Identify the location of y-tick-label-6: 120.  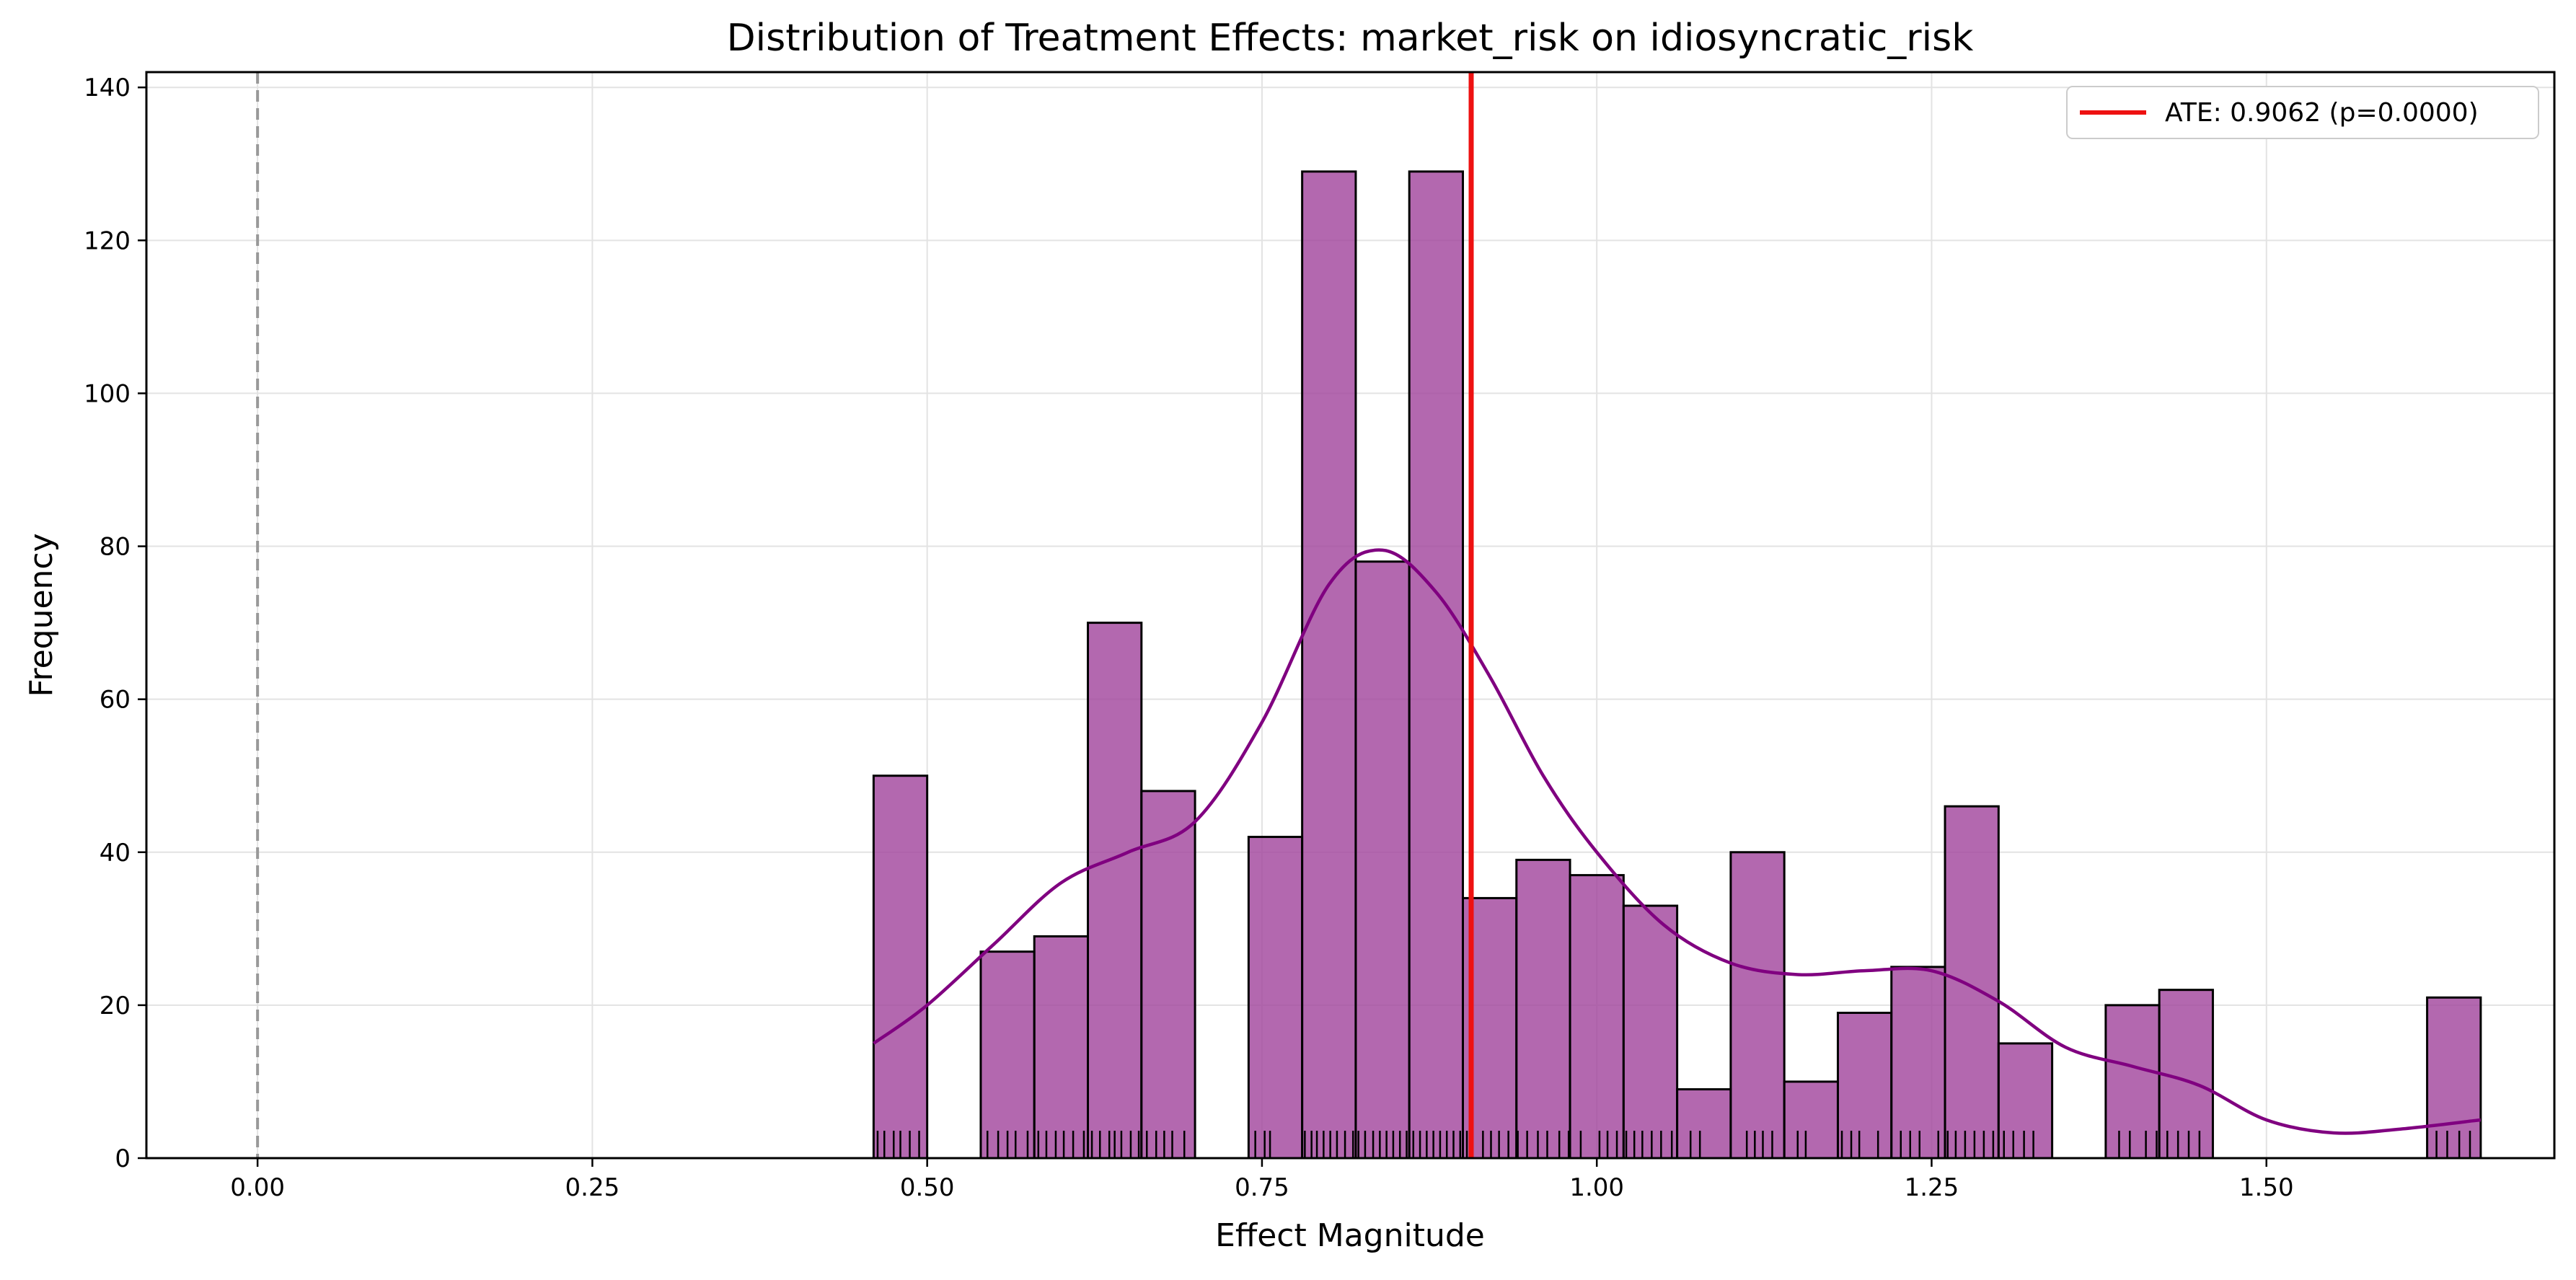
(107, 240).